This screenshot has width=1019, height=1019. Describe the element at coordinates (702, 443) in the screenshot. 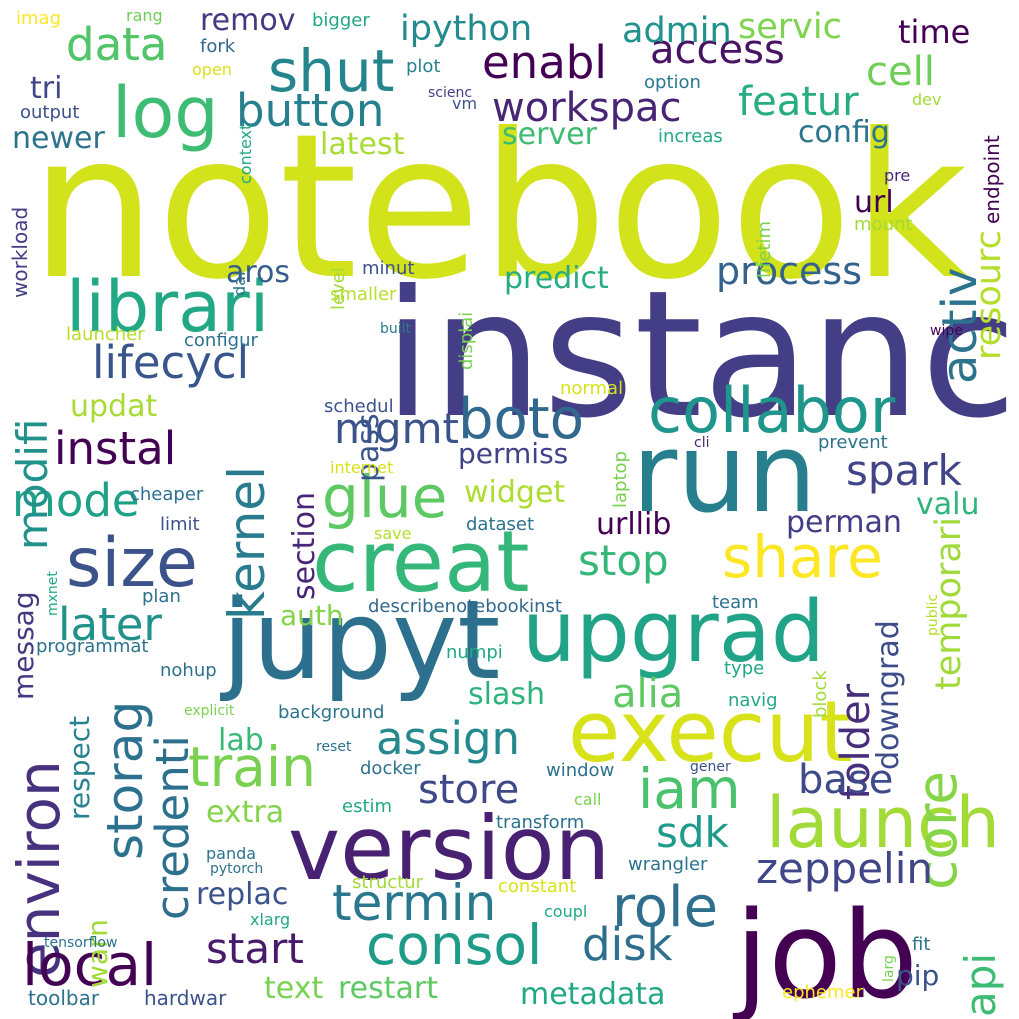

I see `cloud-word: cli` at that location.